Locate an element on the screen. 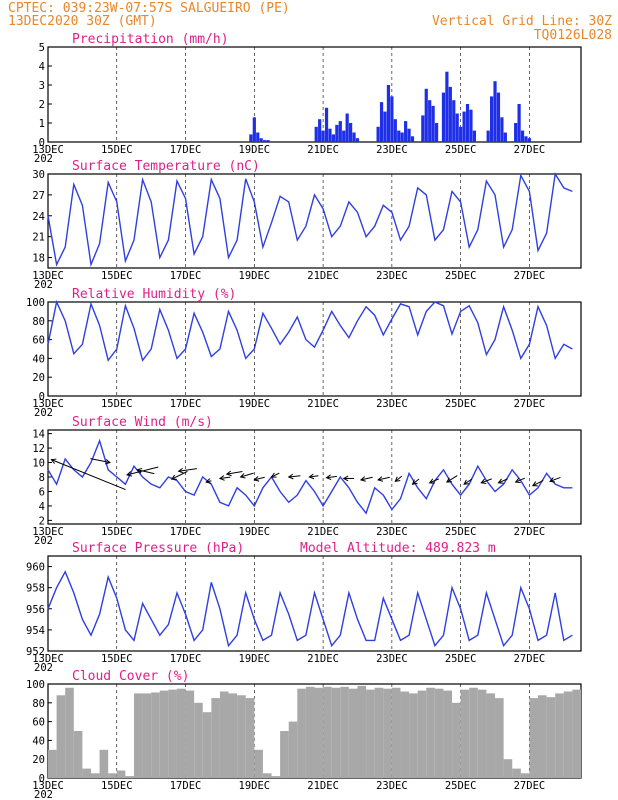 Image resolution: width=618 pixels, height=800 pixels. y-tick-label: 80 is located at coordinates (38, 322).